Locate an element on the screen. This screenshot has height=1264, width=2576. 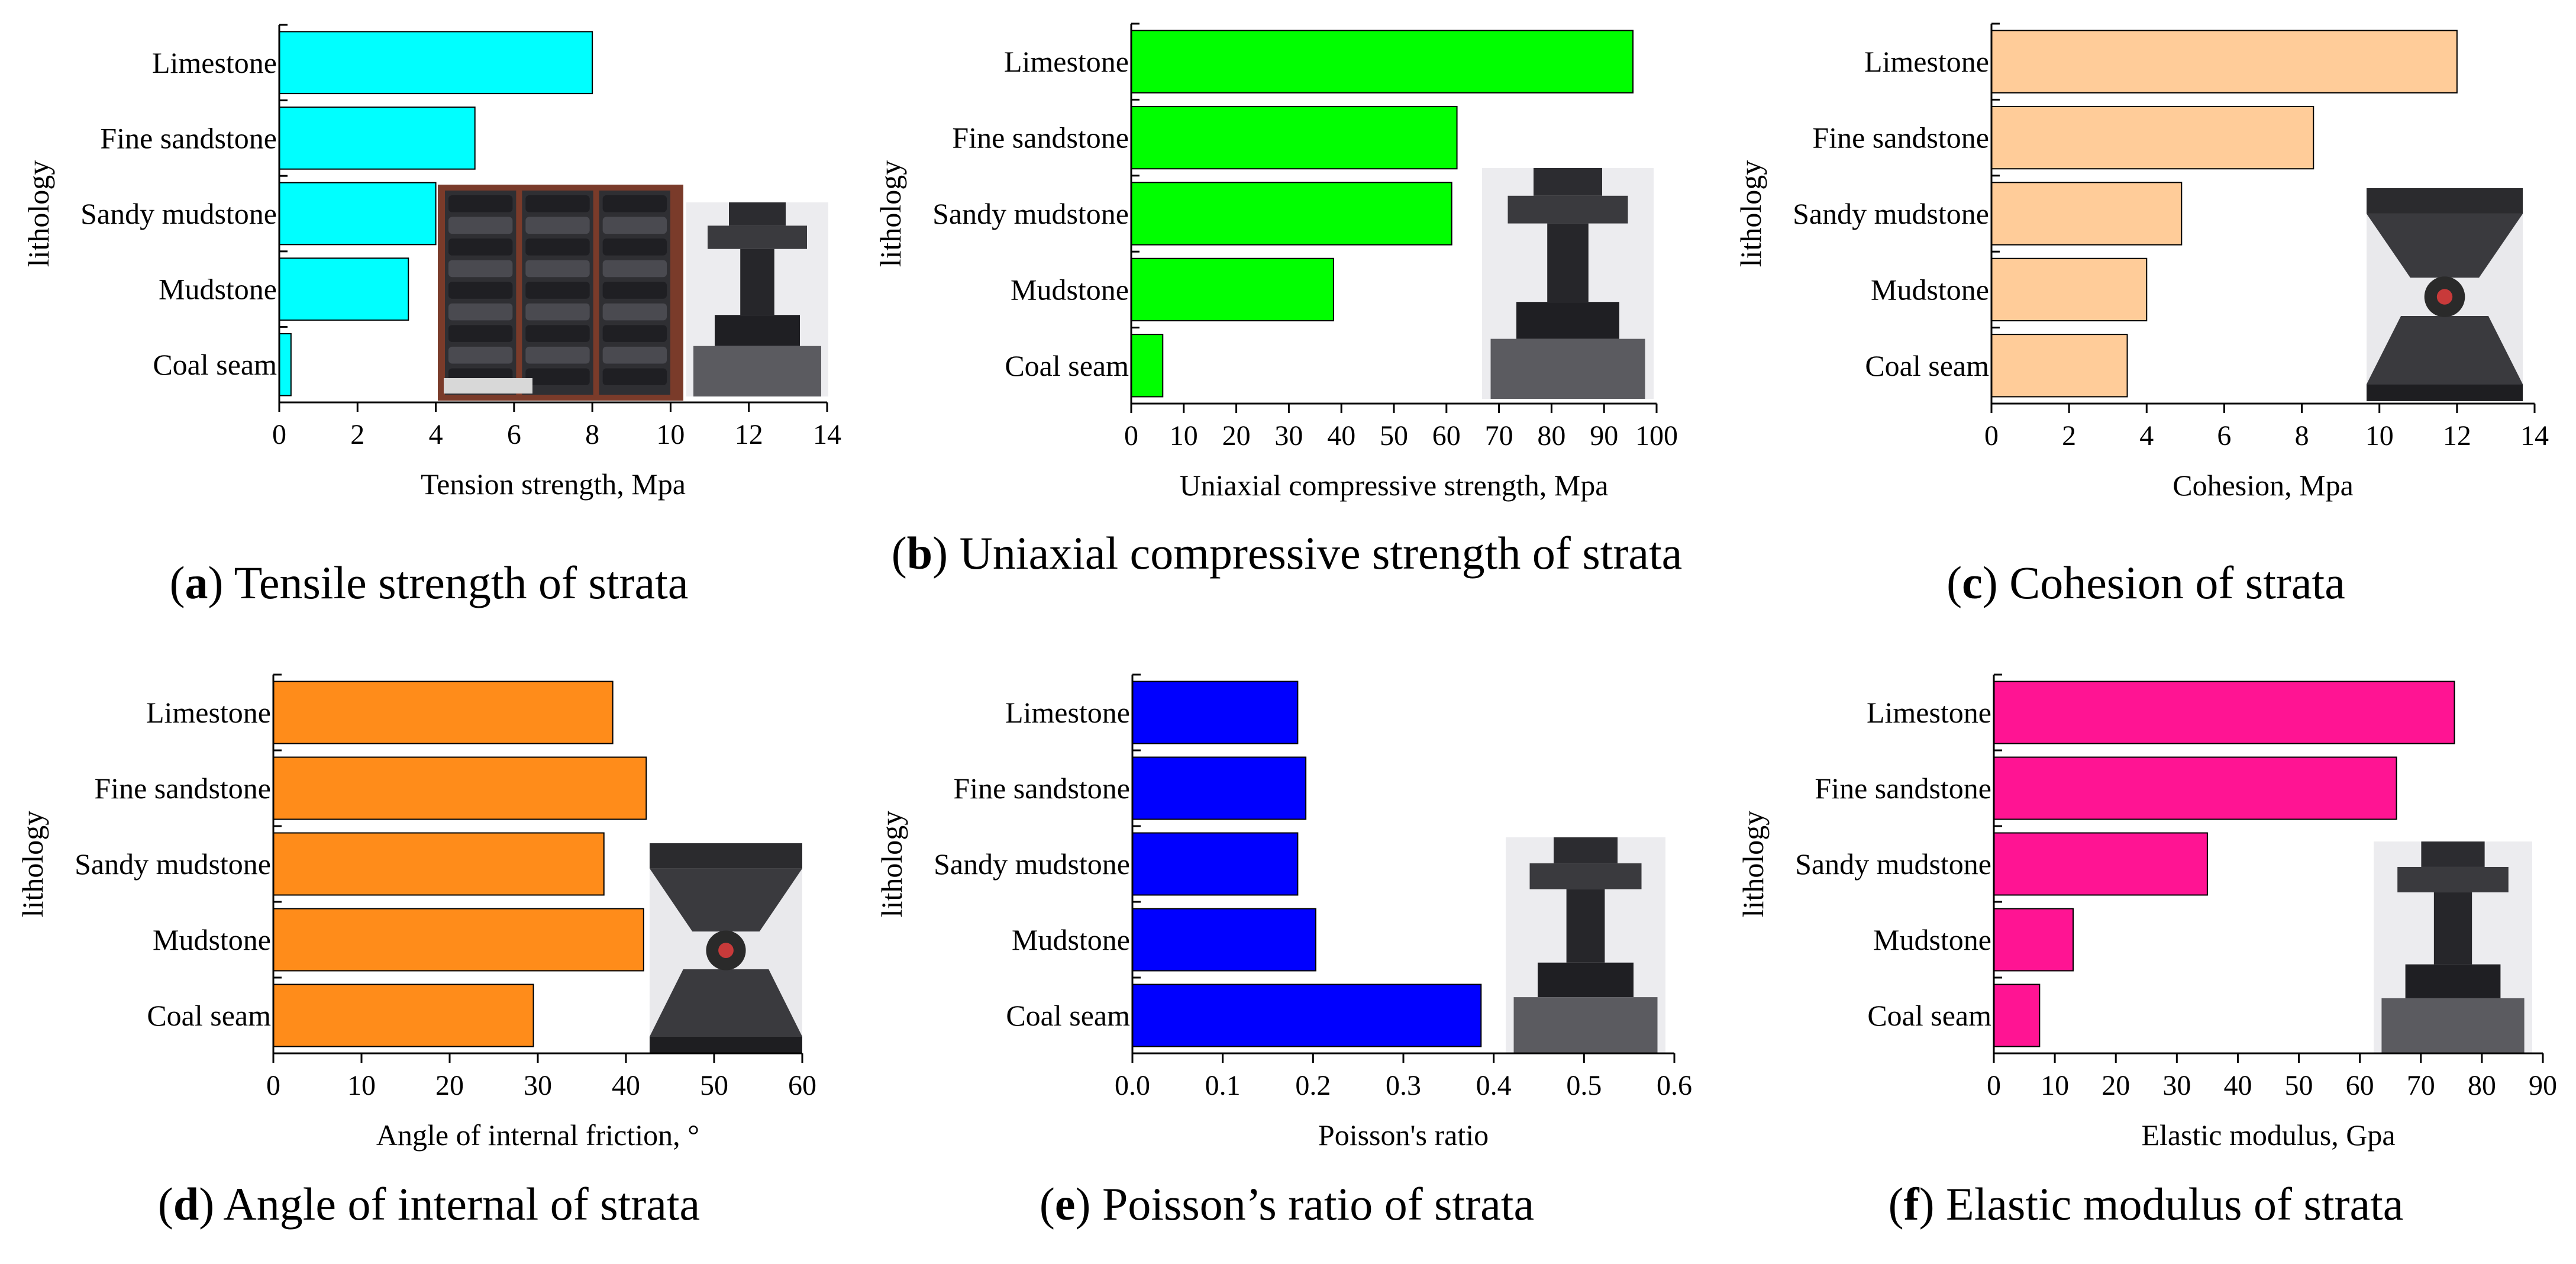
x-tick-label: 0.2 is located at coordinates (1313, 1085).